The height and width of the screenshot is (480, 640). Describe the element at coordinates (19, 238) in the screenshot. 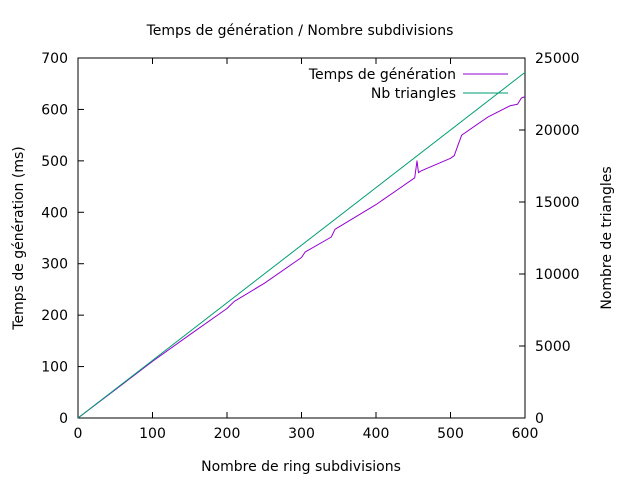

I see `y-axis-label: Temps de génération (ms)` at that location.